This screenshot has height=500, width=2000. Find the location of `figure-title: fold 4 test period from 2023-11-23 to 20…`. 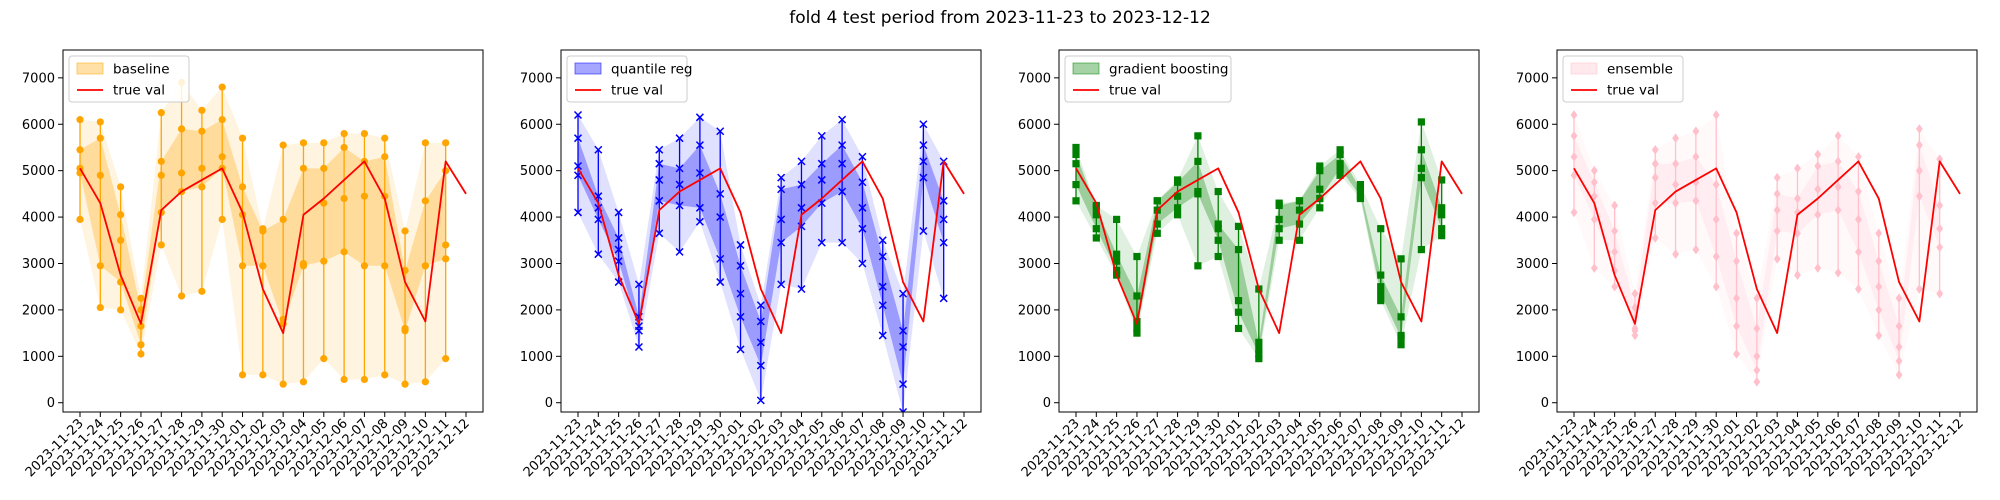

figure-title: fold 4 test period from 2023-11-23 to 20… is located at coordinates (1000, 18).